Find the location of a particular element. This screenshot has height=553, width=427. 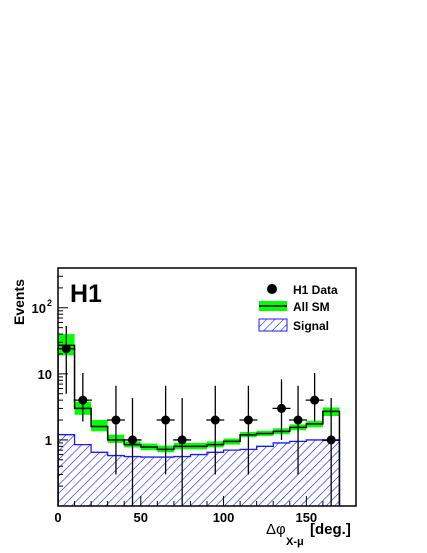

signal-outline is located at coordinates (199, 470).